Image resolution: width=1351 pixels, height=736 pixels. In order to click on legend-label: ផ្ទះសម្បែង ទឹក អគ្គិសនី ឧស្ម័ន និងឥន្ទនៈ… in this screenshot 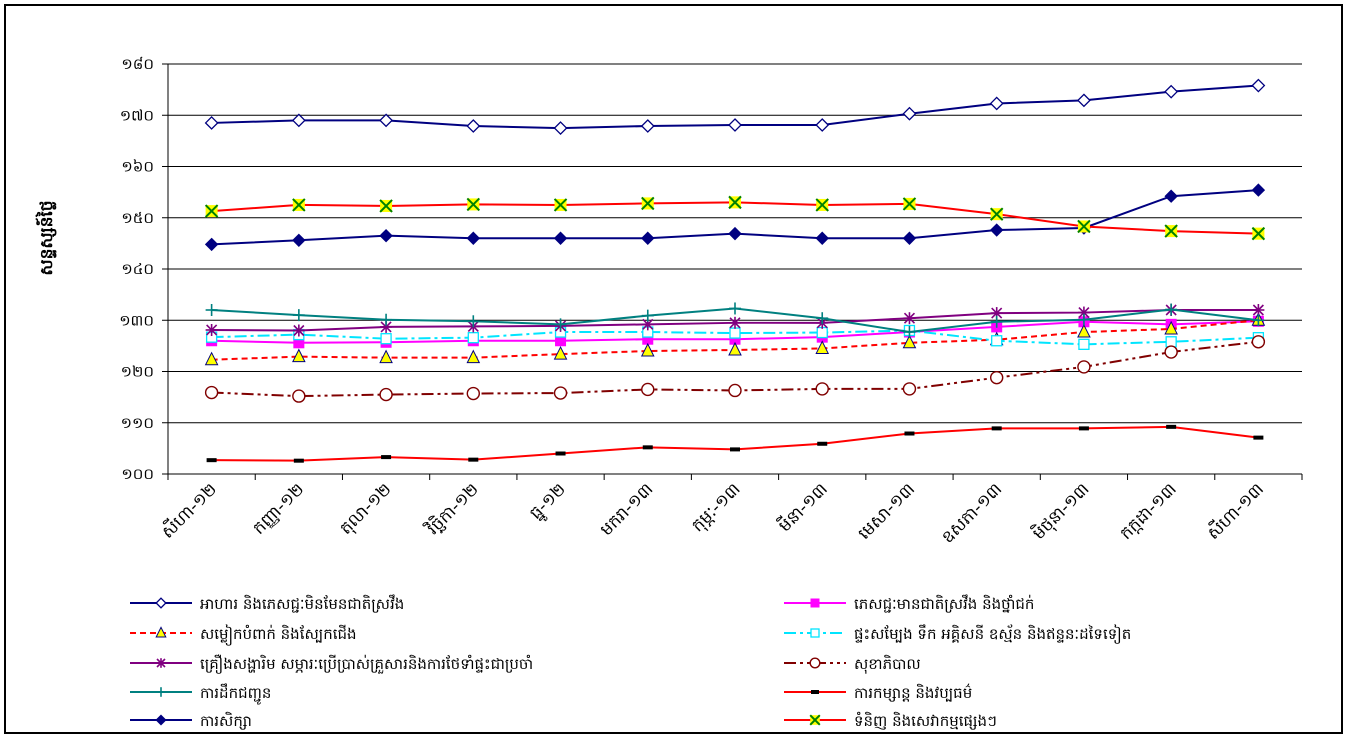, I will do `click(992, 634)`.